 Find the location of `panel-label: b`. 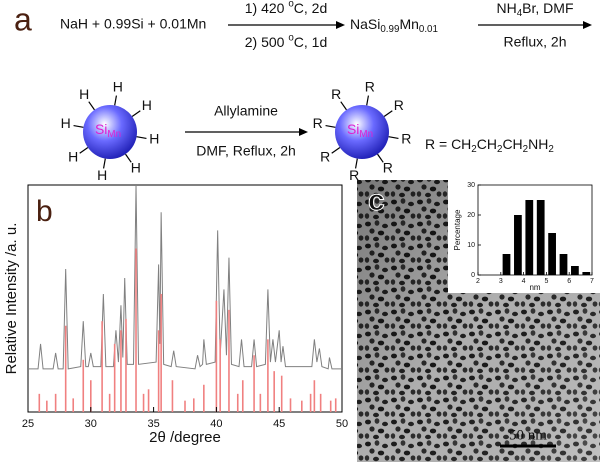

panel-label: b is located at coordinates (44, 211).